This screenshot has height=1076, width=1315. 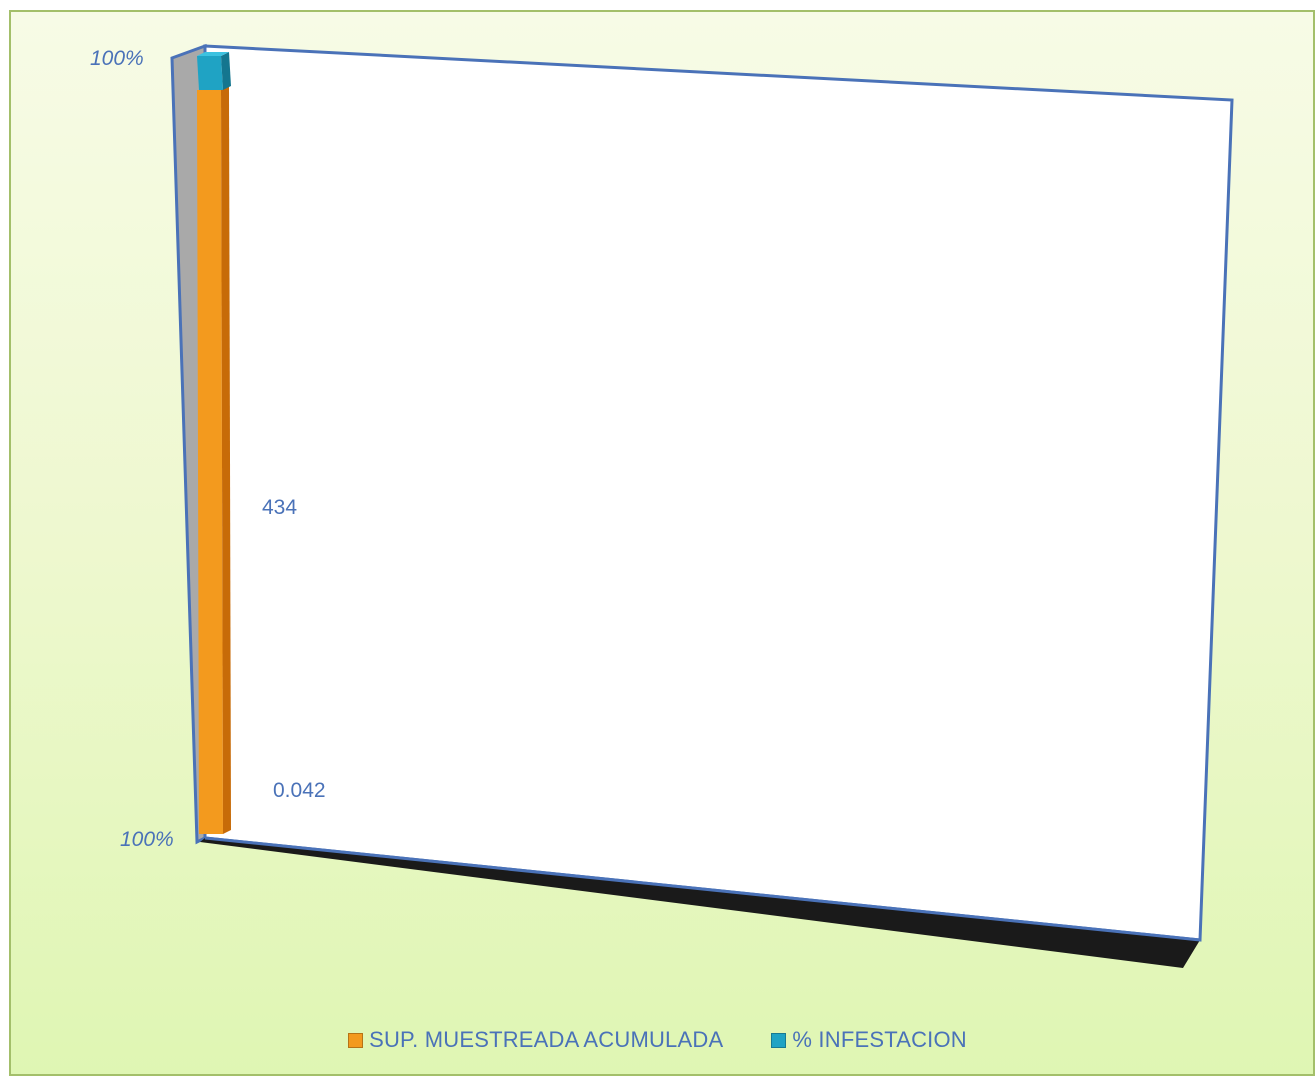 What do you see at coordinates (700, 903) in the screenshot?
I see `floor` at bounding box center [700, 903].